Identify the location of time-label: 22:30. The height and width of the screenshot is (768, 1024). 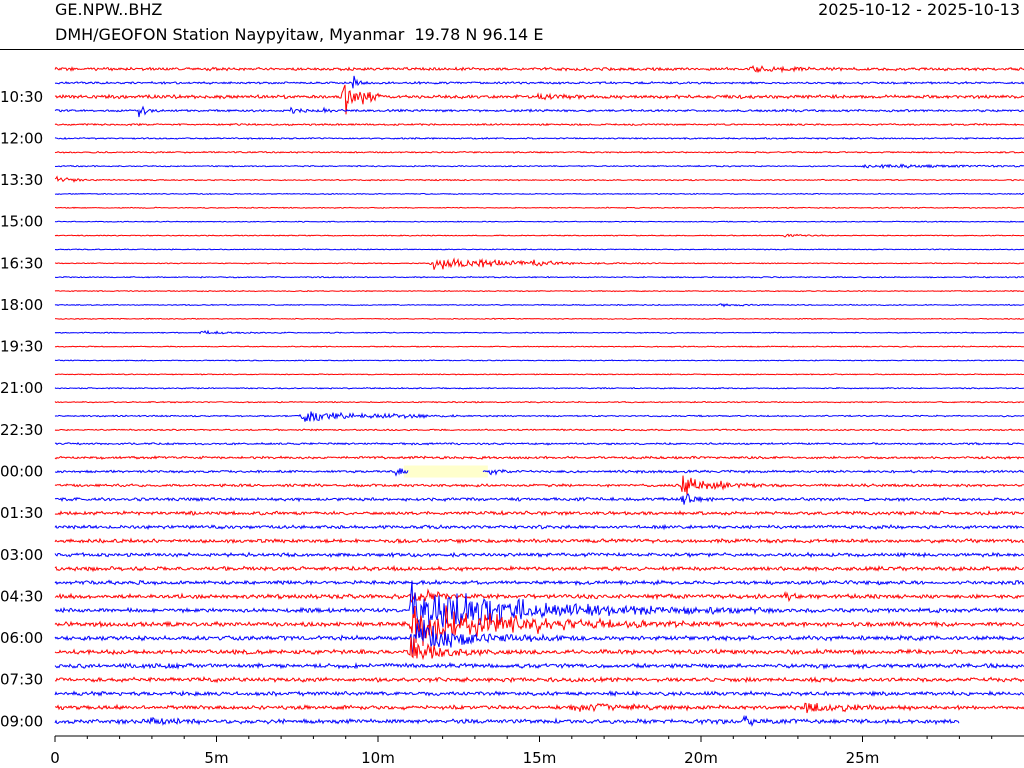
(21, 430).